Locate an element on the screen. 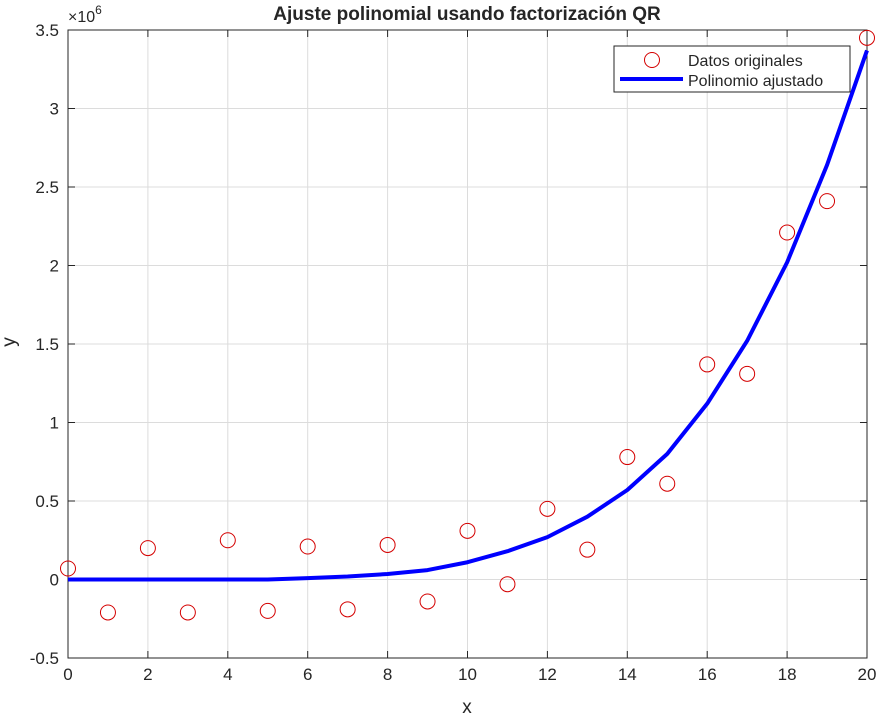 The image size is (880, 715). legend: Datos originales Polinomio ajustado is located at coordinates (732, 69).